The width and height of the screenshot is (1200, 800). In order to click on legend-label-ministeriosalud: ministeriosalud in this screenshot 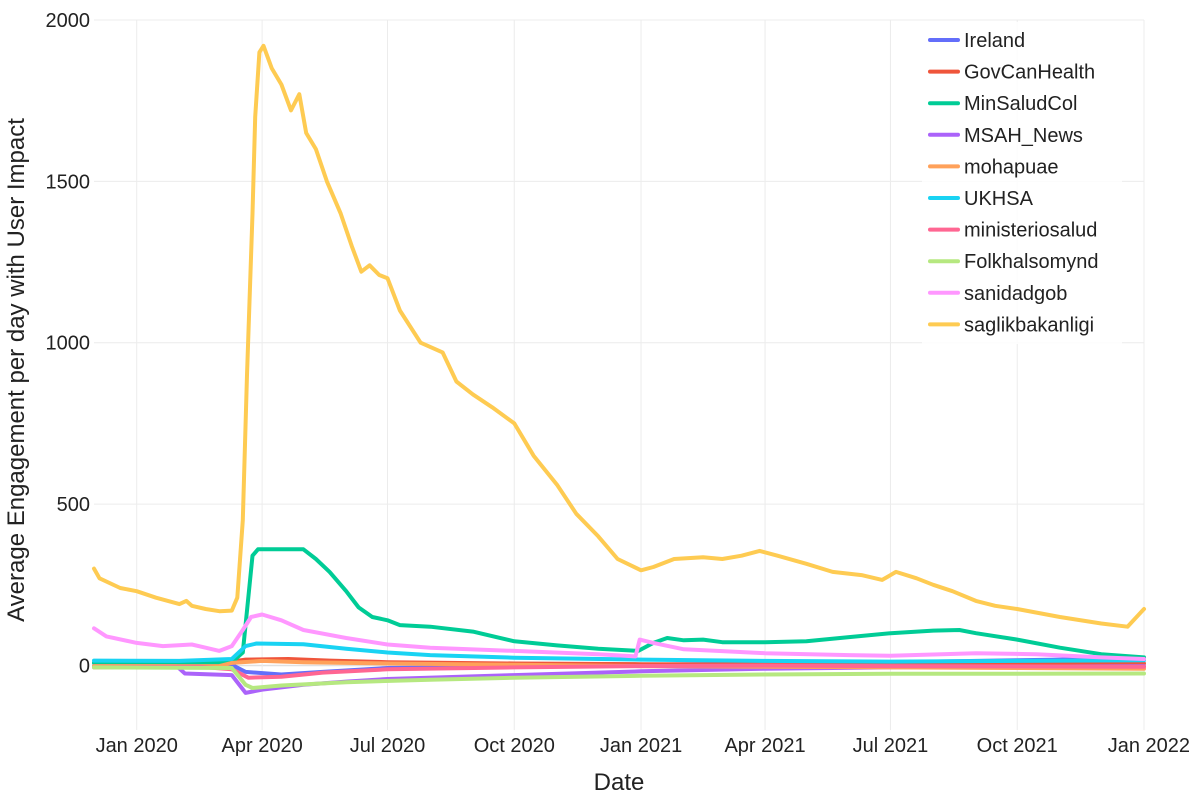, I will do `click(1030, 231)`.